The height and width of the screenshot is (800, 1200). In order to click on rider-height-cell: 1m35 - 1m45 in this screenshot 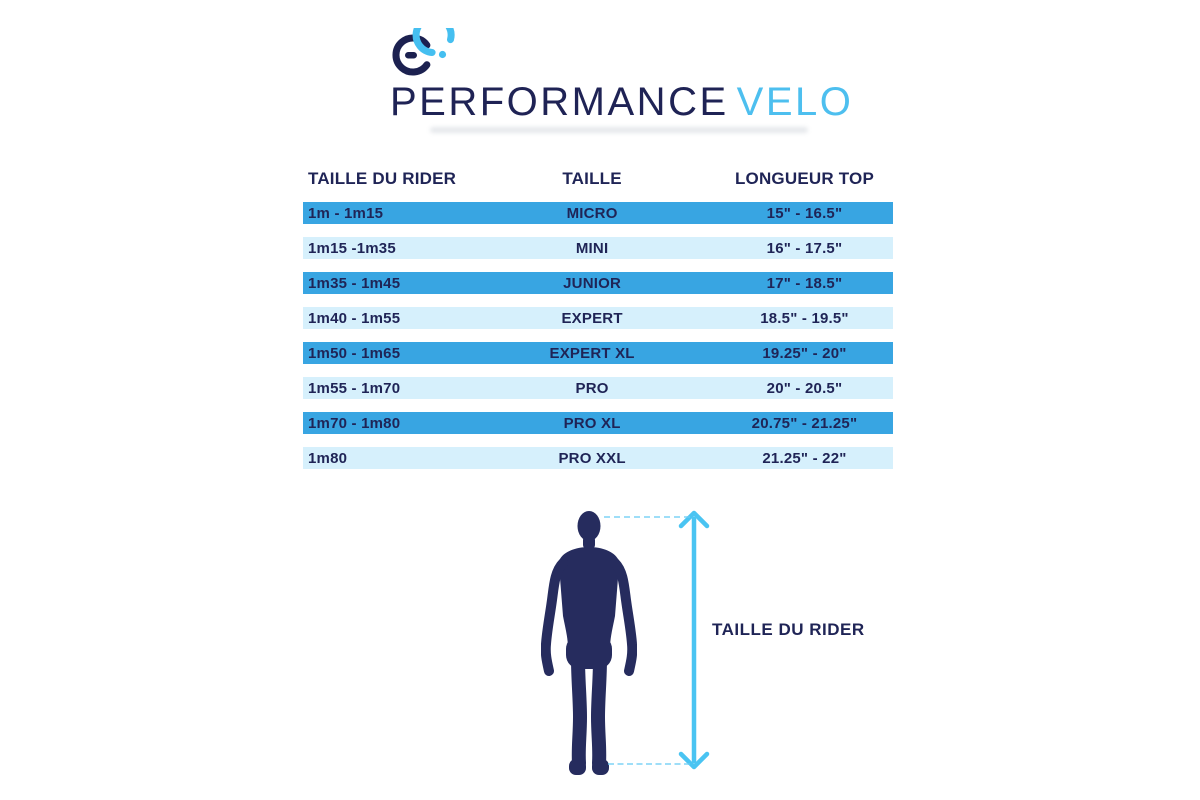, I will do `click(354, 283)`.